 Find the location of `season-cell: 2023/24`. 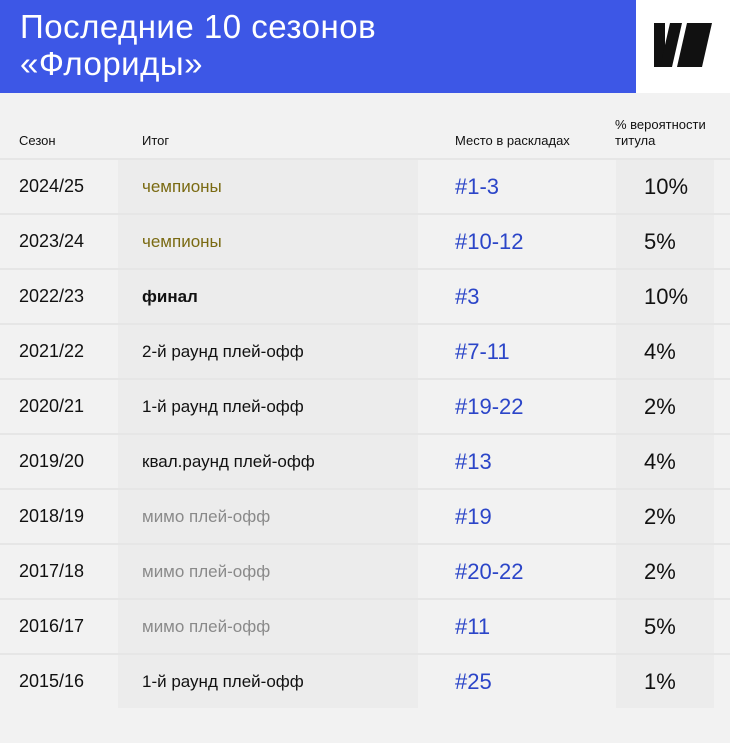

season-cell: 2023/24 is located at coordinates (52, 241).